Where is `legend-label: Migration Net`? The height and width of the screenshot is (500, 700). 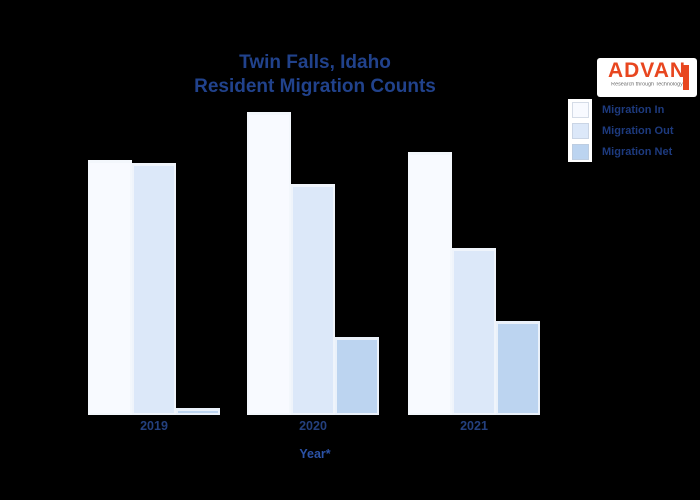 legend-label: Migration Net is located at coordinates (637, 151).